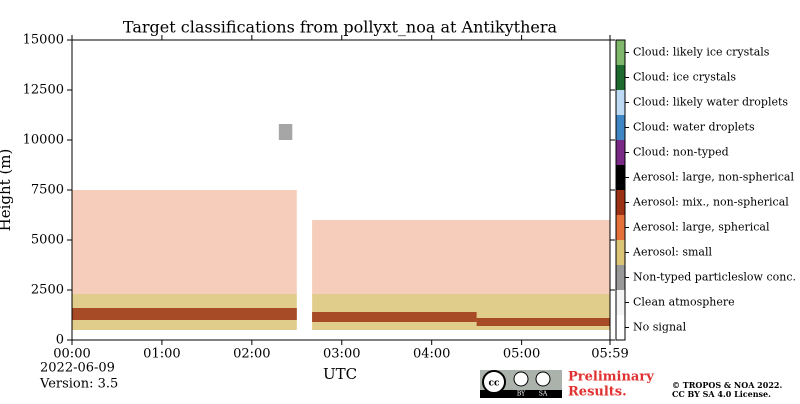  I want to click on y-tick-label: 12500, so click(43, 90).